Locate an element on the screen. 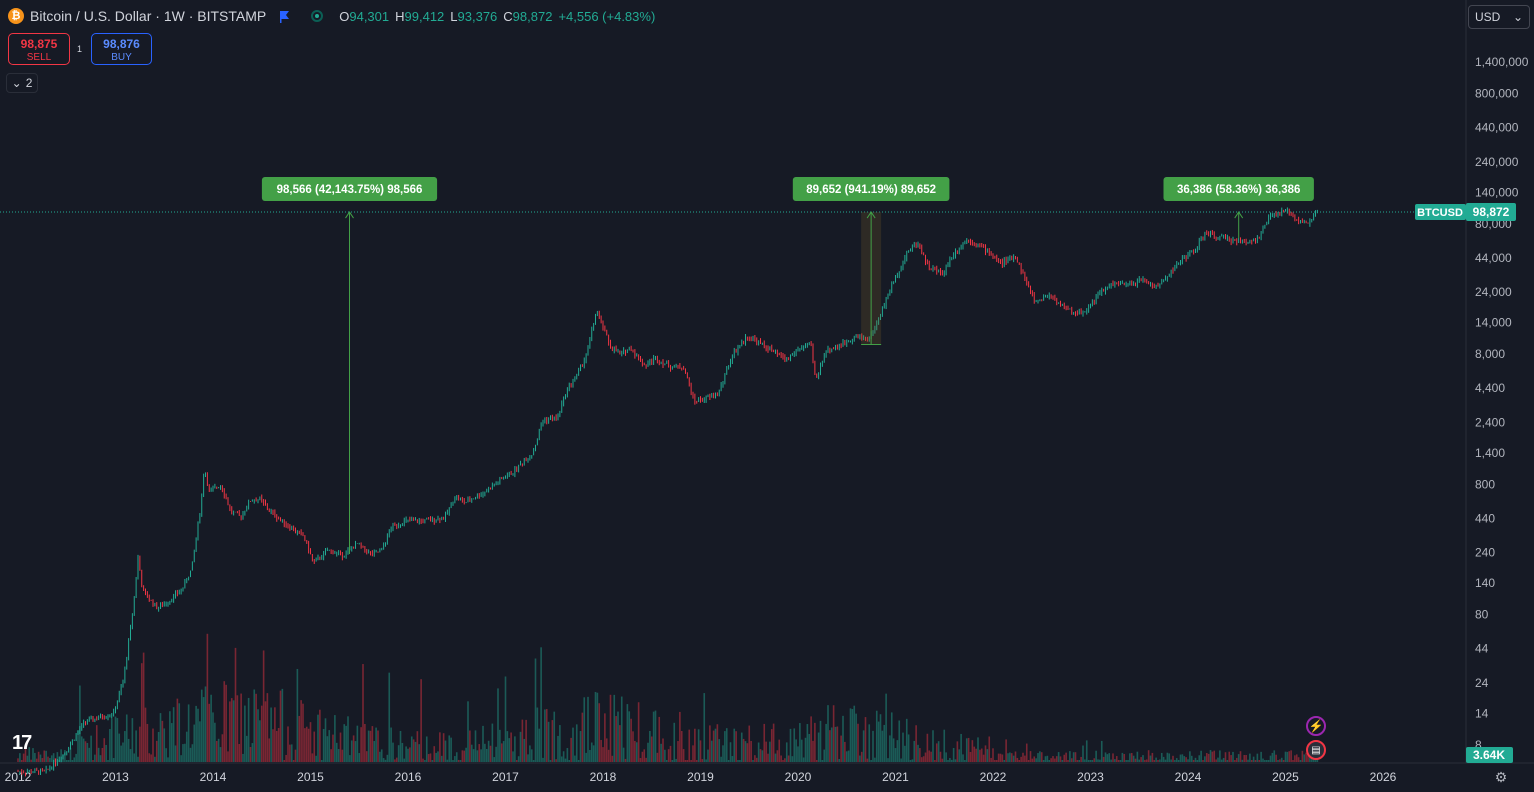 The image size is (1534, 792). x-tick-label: 2024 is located at coordinates (1188, 777).